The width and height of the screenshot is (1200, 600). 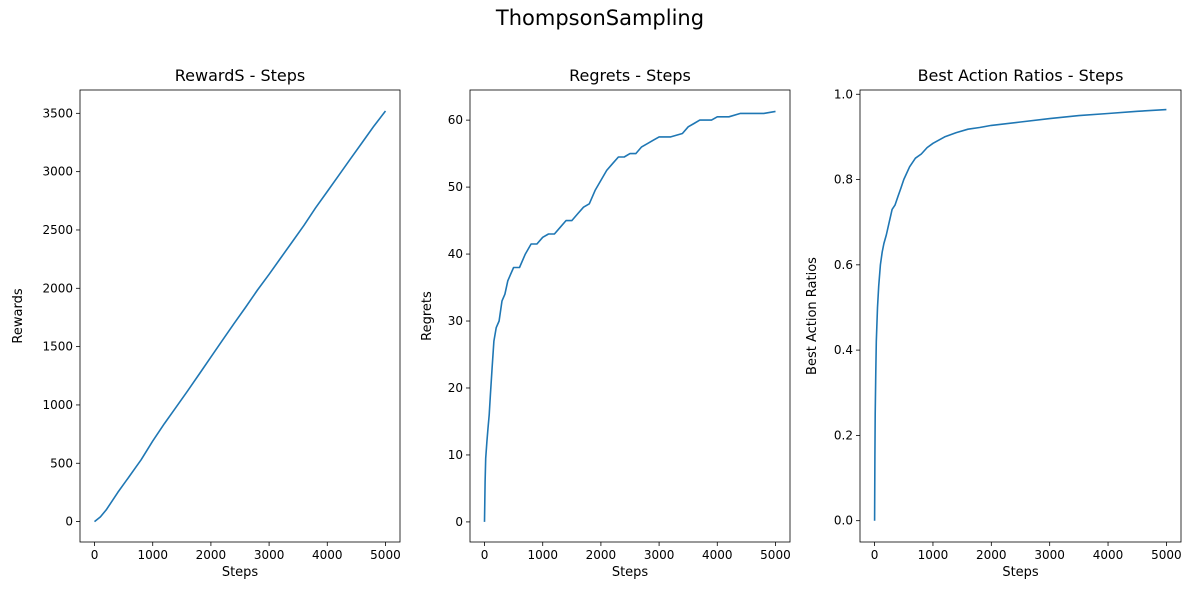 I want to click on chart2-y-axis-label: Regrets, so click(x=427, y=316).